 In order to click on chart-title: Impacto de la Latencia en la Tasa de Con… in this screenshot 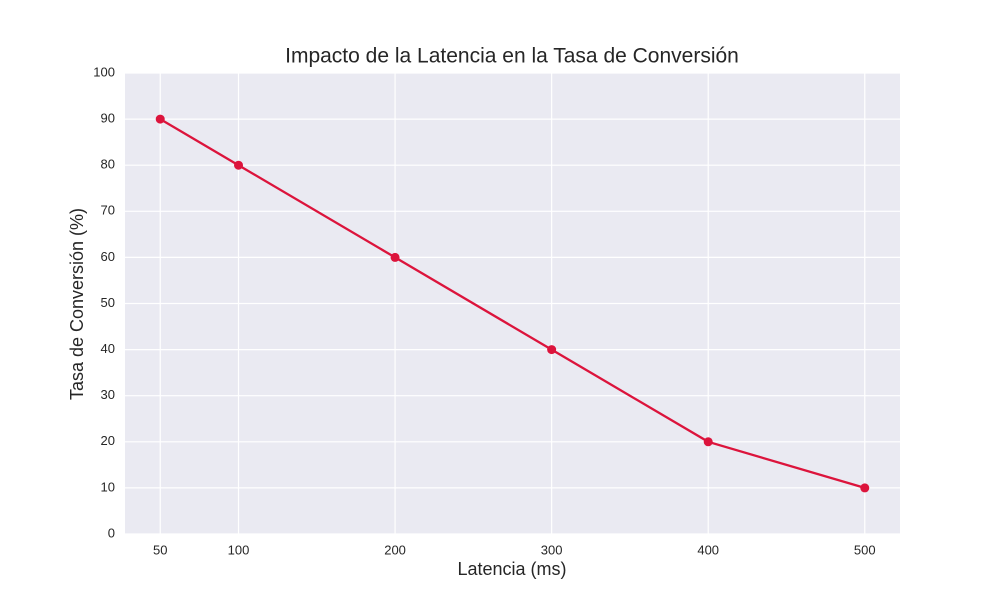, I will do `click(512, 56)`.